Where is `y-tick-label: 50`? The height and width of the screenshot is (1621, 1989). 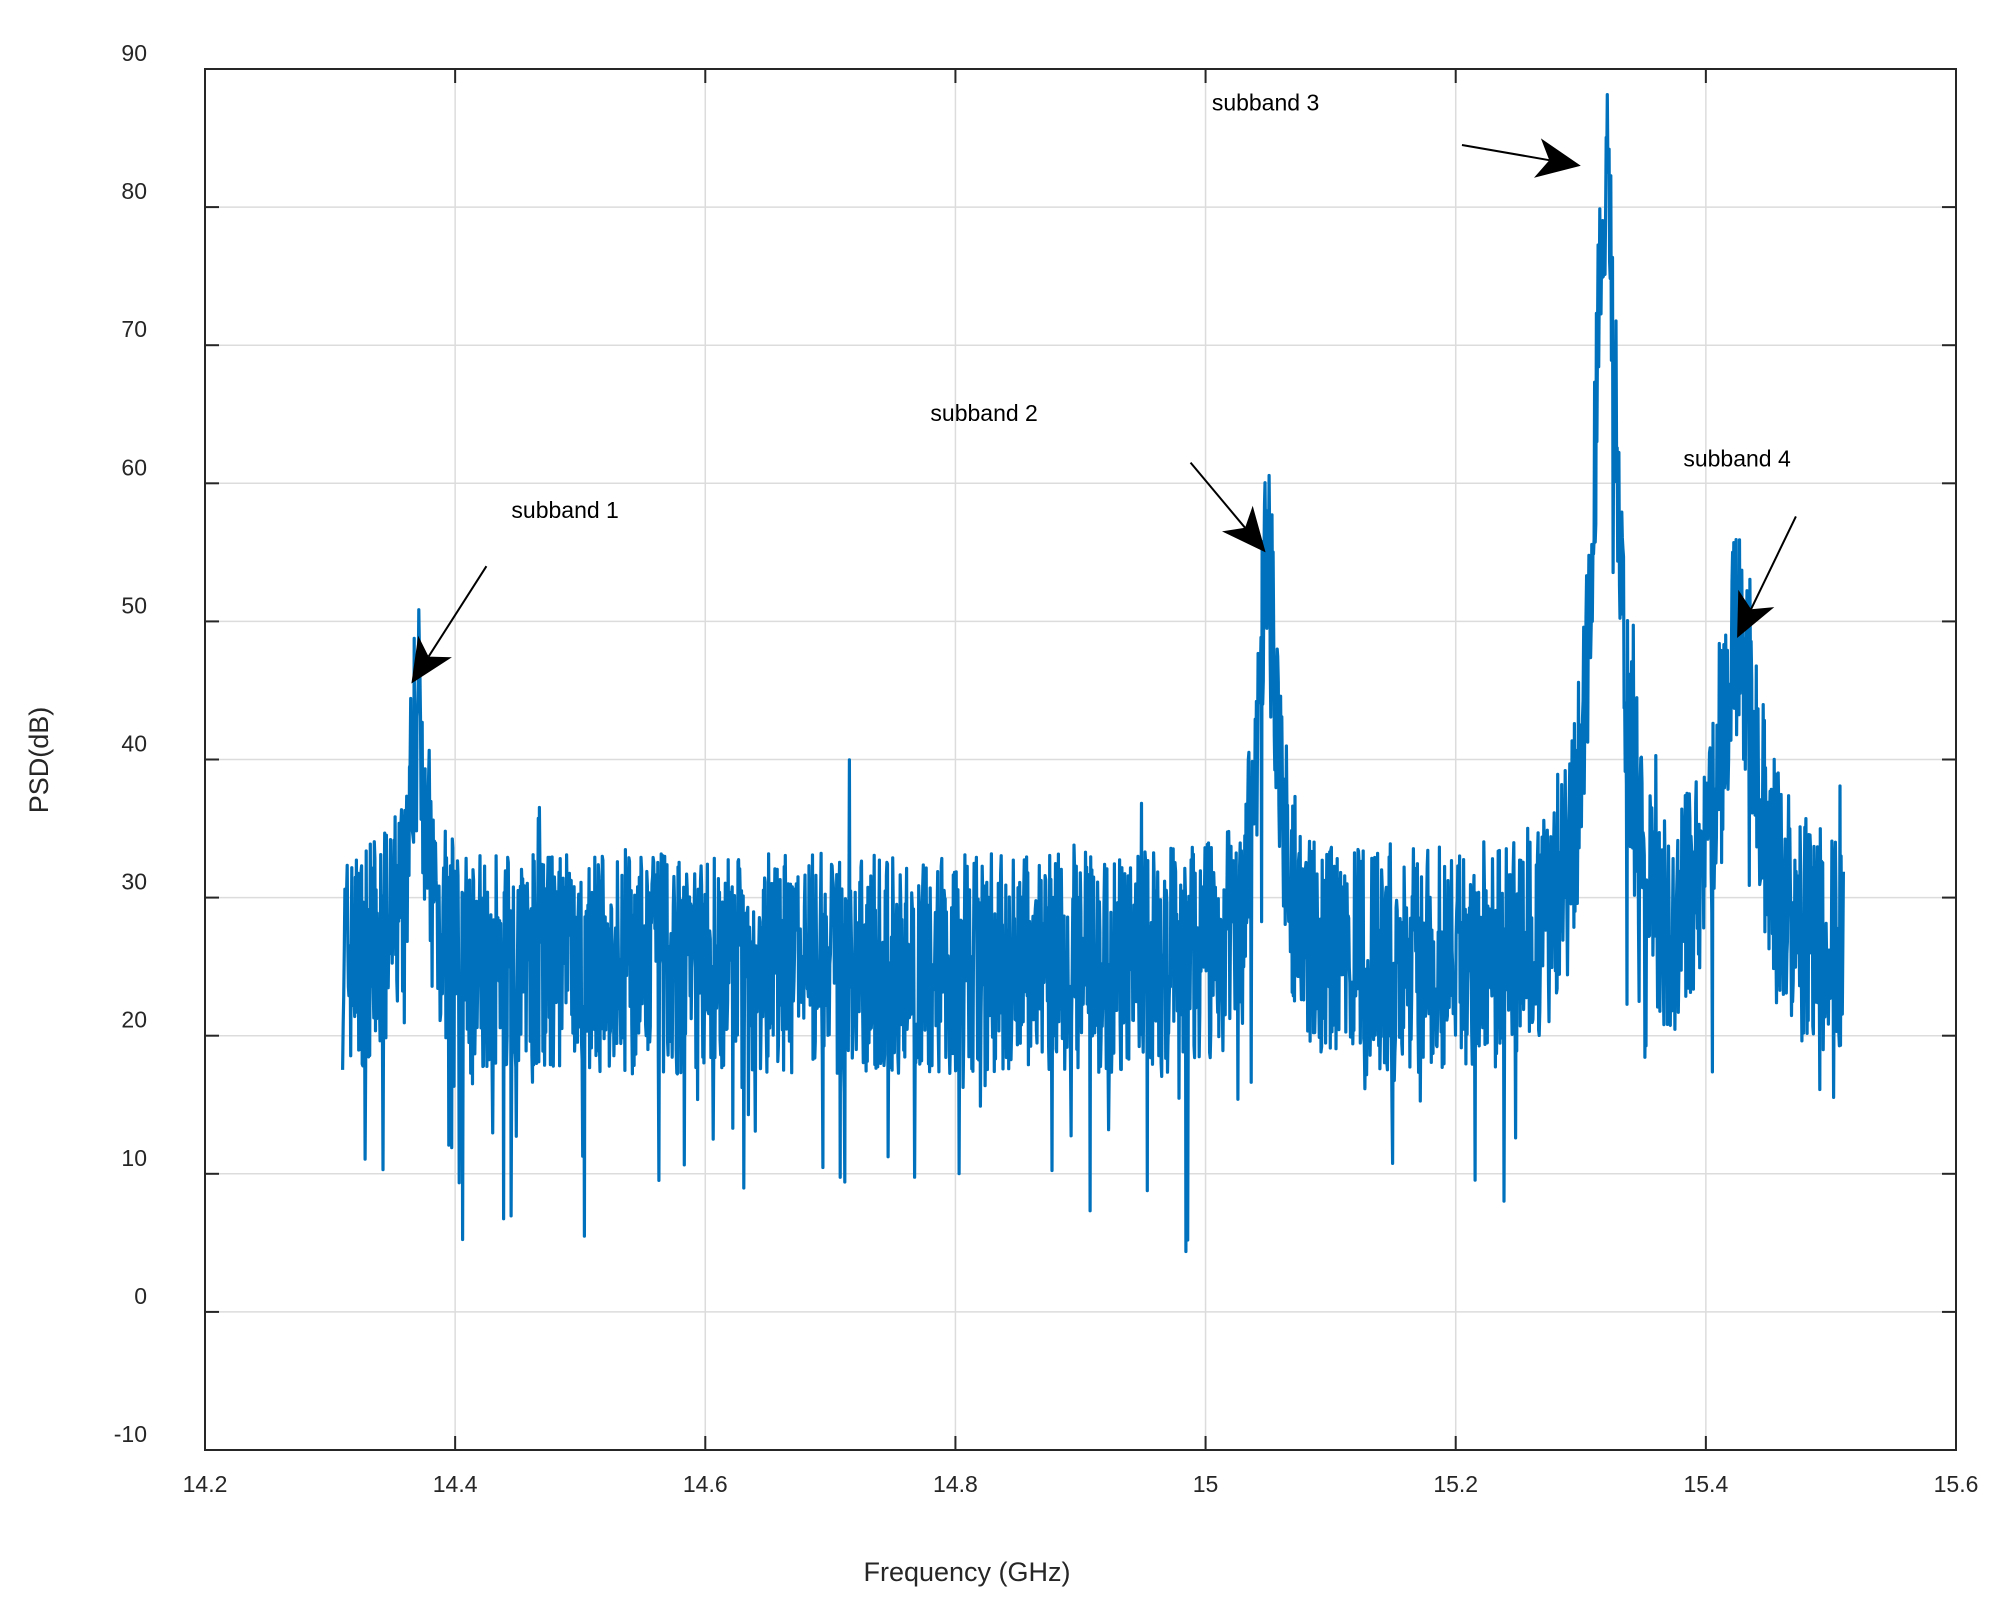 y-tick-label: 50 is located at coordinates (134, 605).